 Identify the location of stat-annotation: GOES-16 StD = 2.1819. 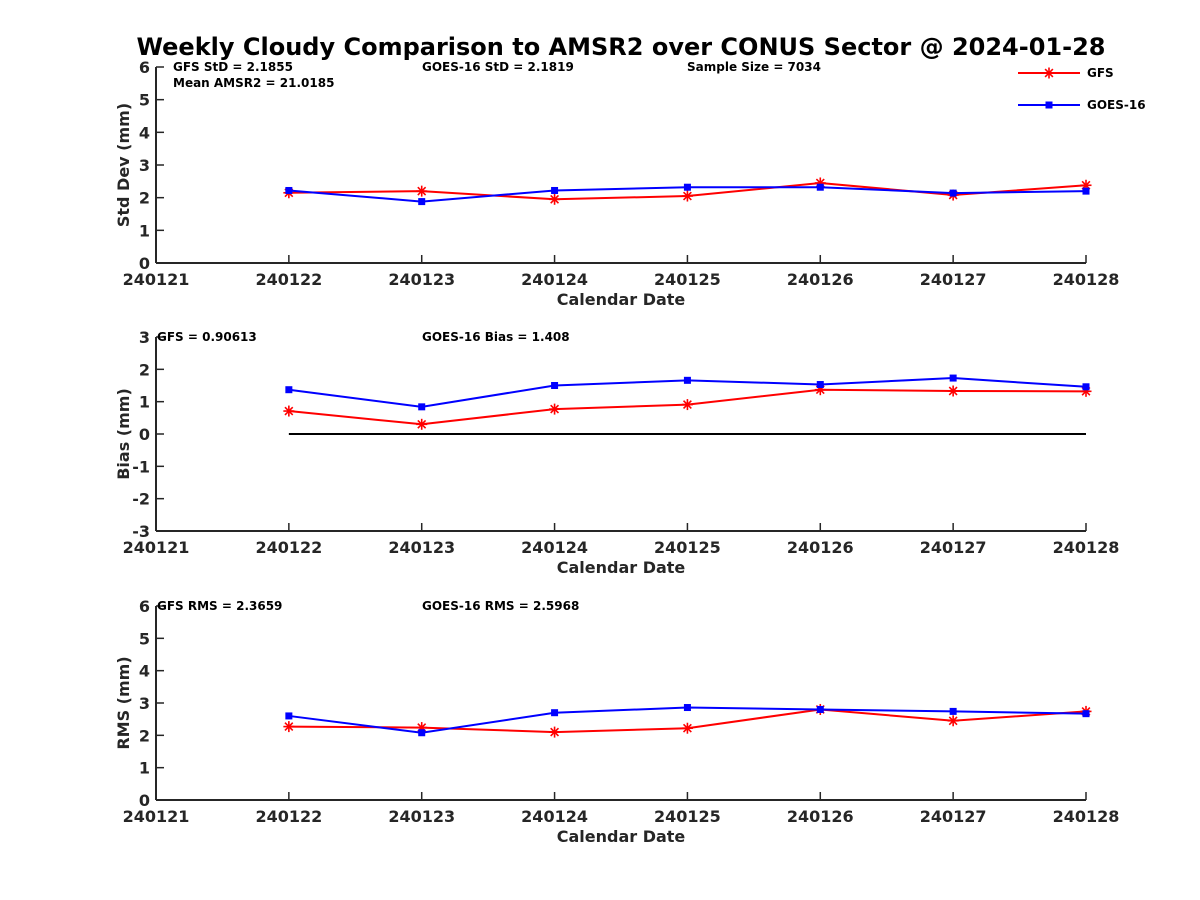
(498, 67).